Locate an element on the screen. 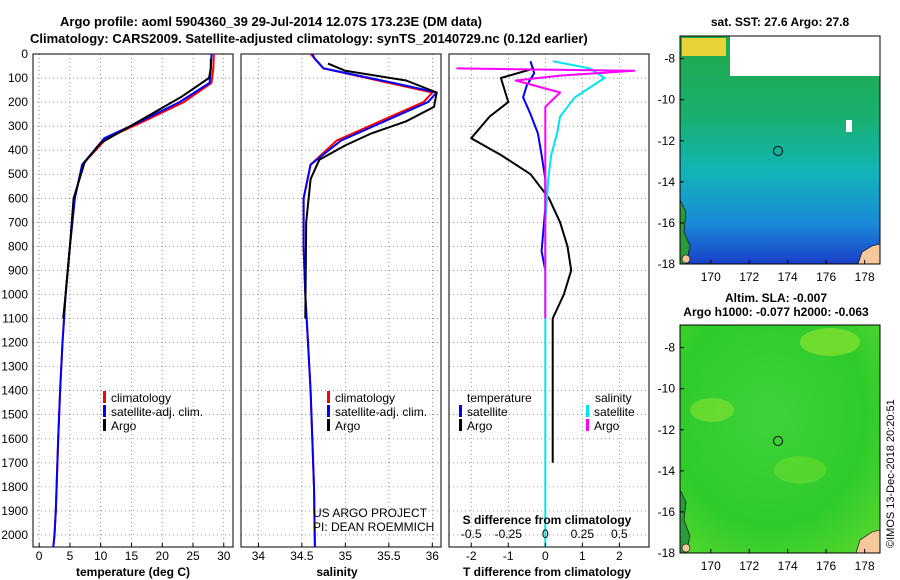 The image size is (900, 580). depth-tick-label: 100 is located at coordinates (18, 78).